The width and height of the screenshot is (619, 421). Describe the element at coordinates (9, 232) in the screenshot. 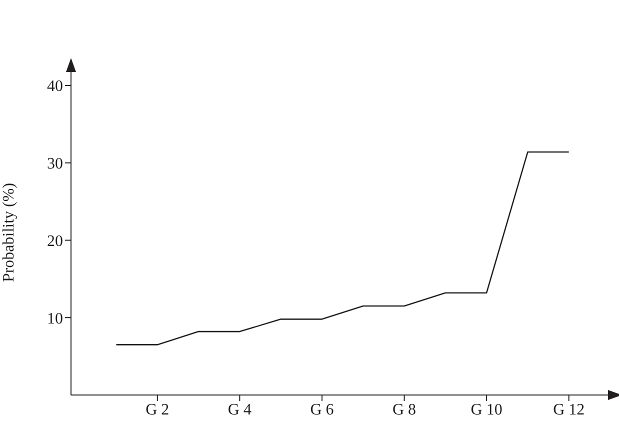

I see `y-axis-title: Probability (%)` at that location.